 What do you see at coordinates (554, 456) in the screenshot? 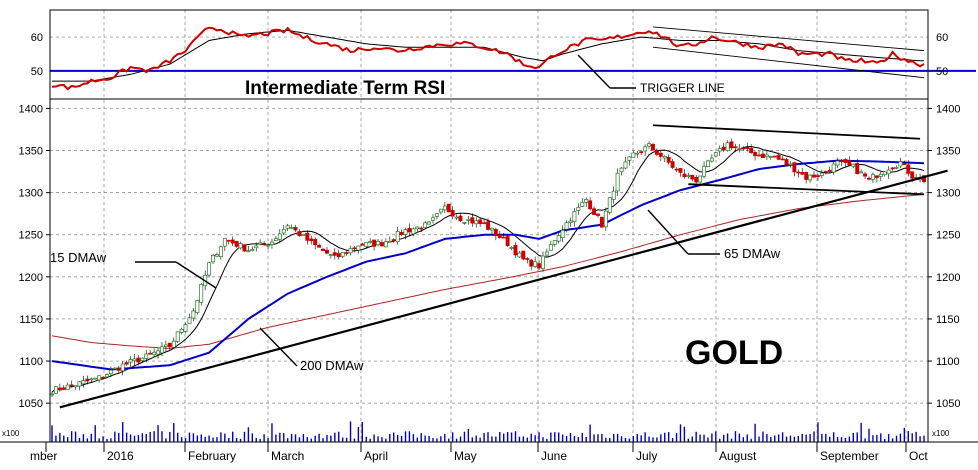
I see `month-label: June` at bounding box center [554, 456].